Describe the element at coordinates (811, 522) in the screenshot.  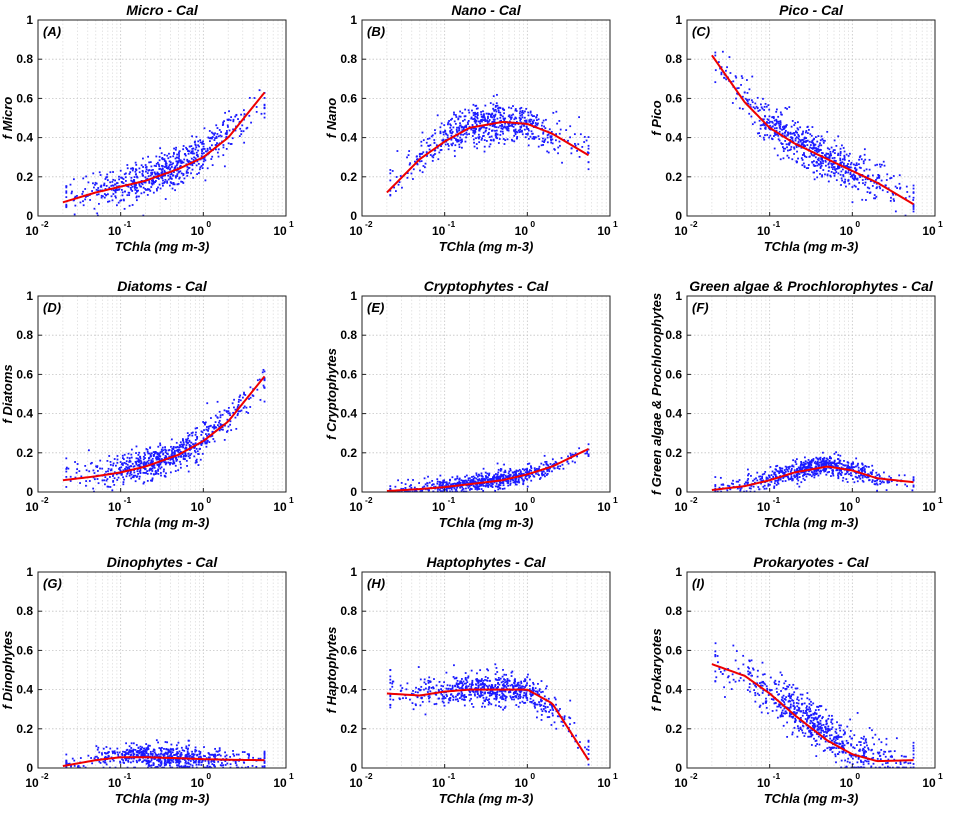
I see `x-axis-label: TChla (mg m-3)` at that location.